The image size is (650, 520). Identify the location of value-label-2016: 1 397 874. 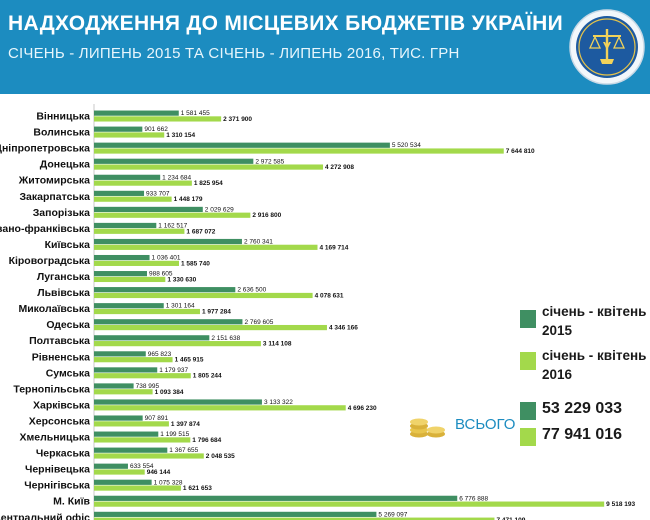
(185, 424).